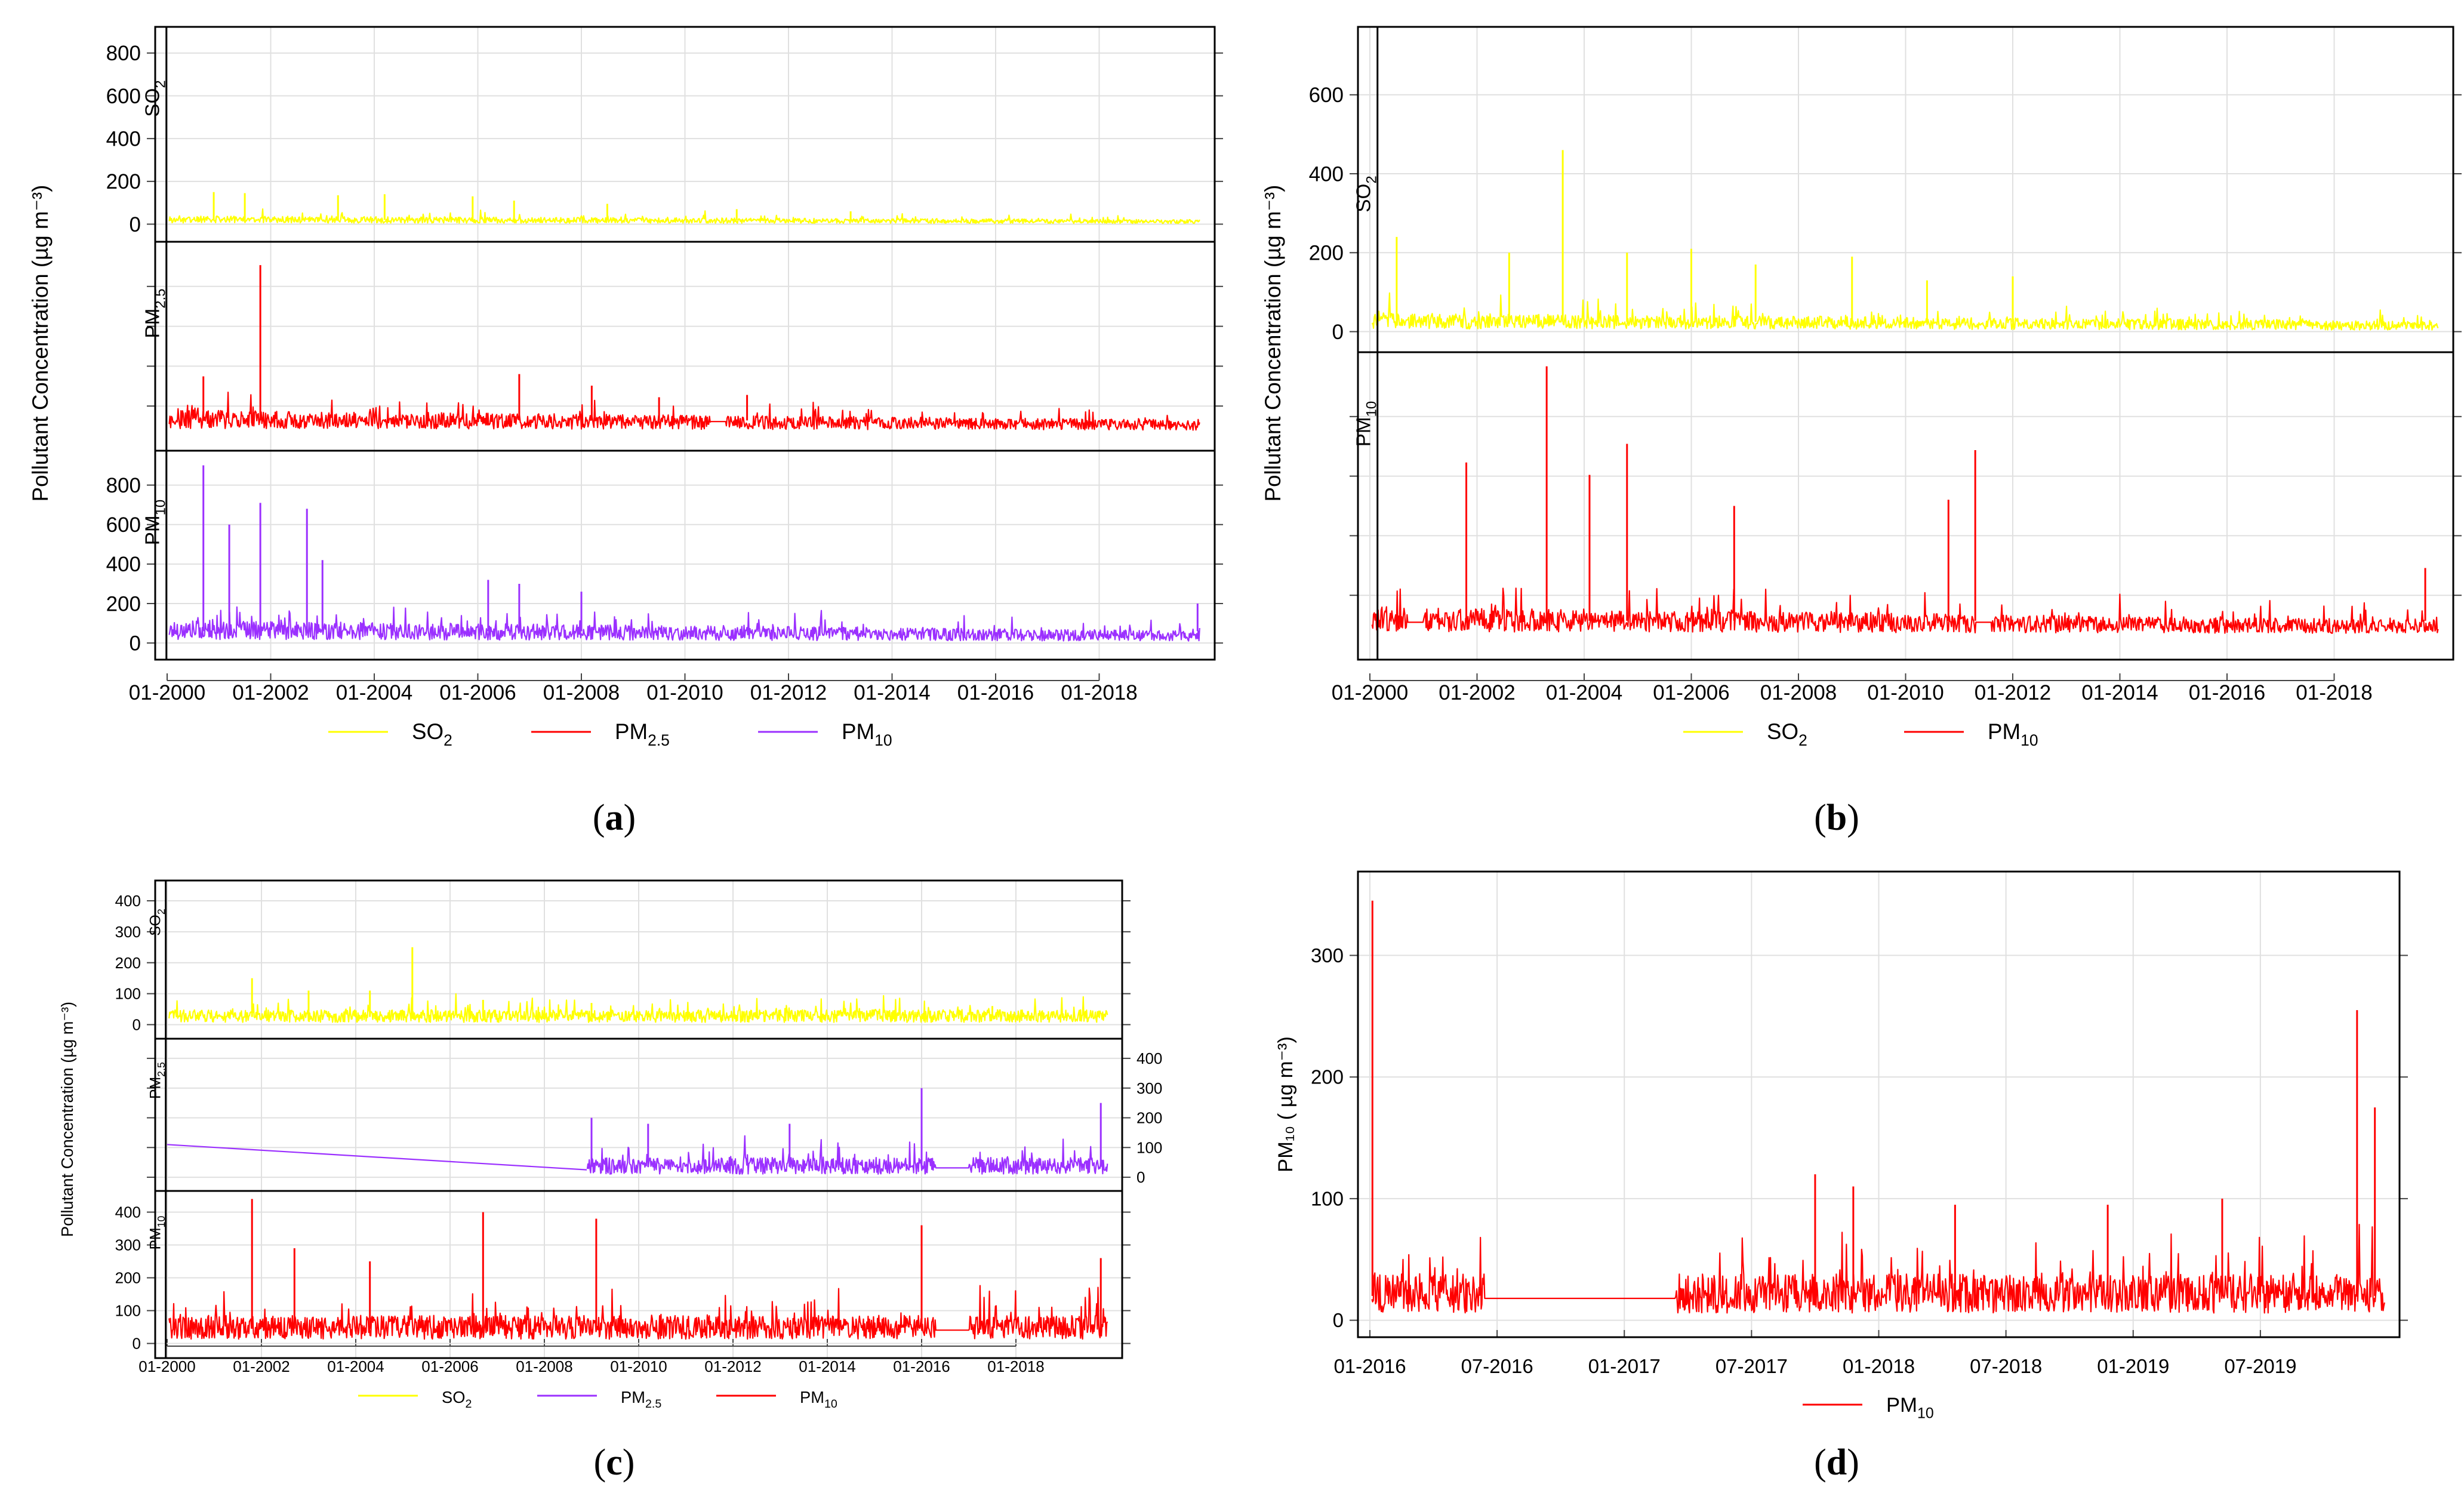 Image resolution: width=2464 pixels, height=1493 pixels. Describe the element at coordinates (1497, 1366) in the screenshot. I see `x-tick-label: 07-2016` at that location.